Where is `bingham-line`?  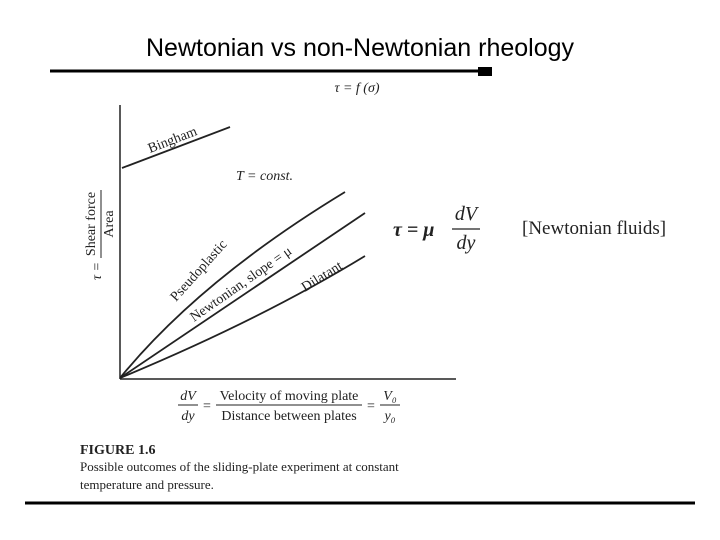 bingham-line is located at coordinates (176, 147).